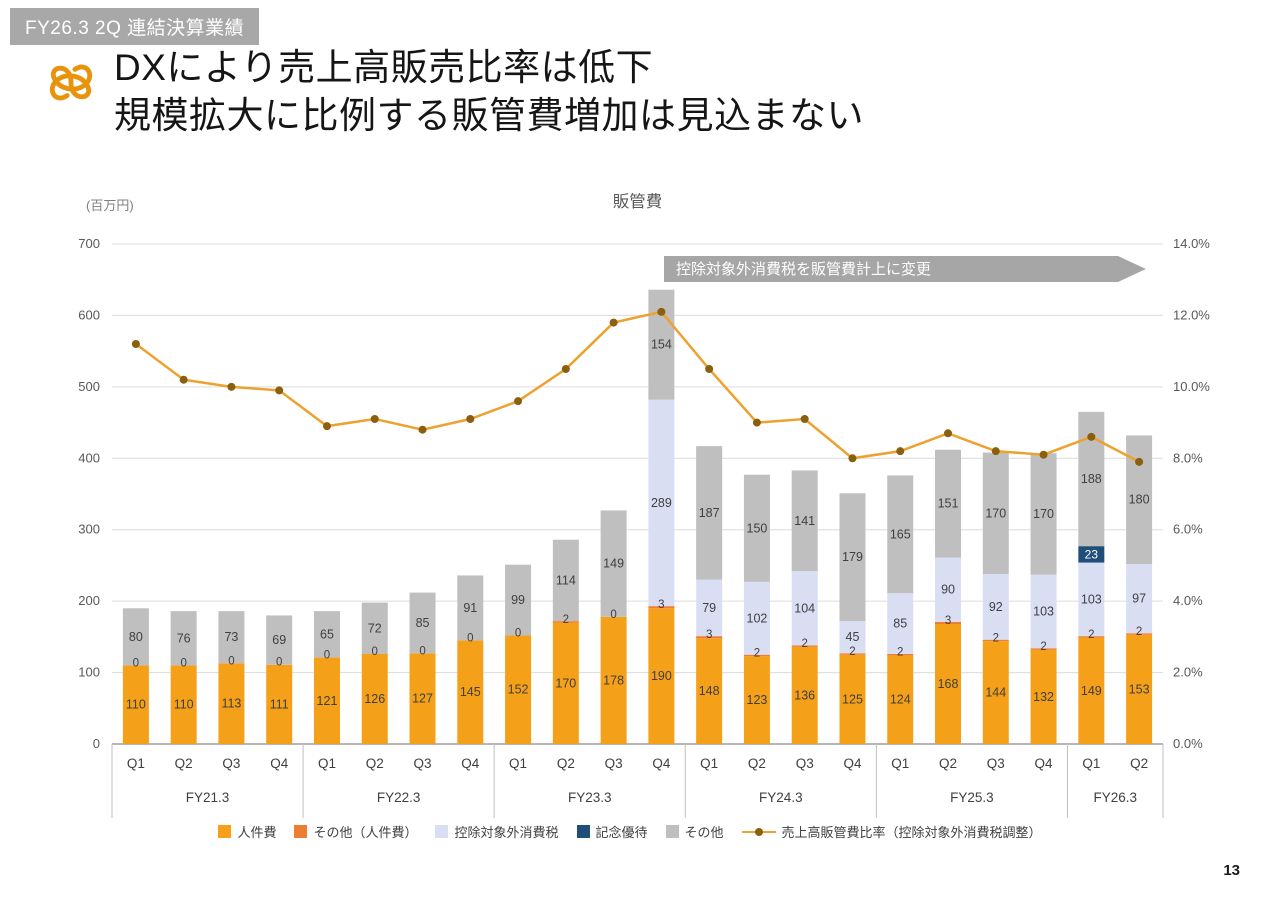 This screenshot has width=1280, height=904. Describe the element at coordinates (911, 832) in the screenshot. I see `legend-label: 売上高販管費比率（控除対象外消費税調整）` at that location.